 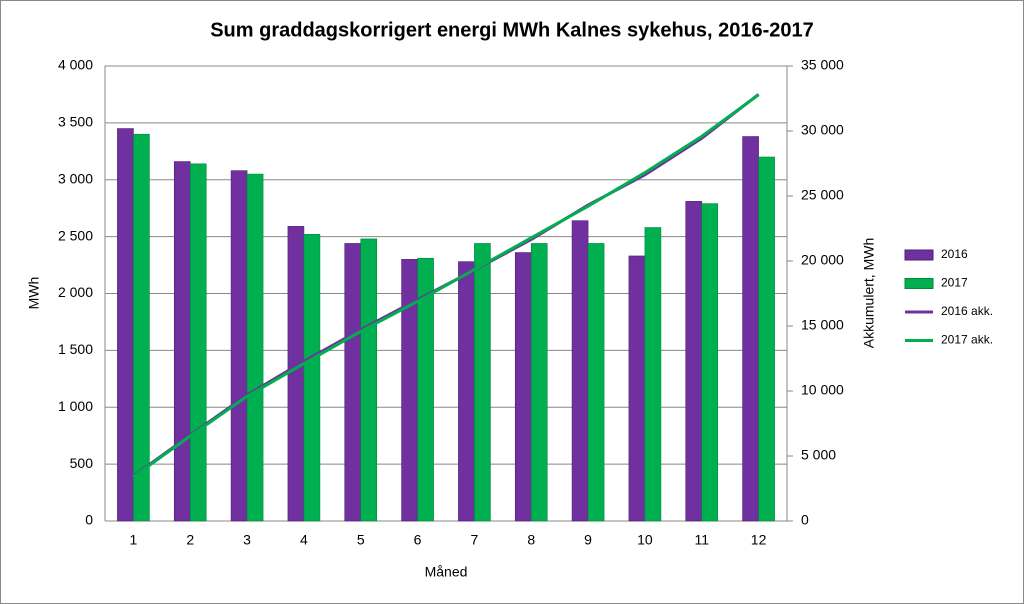 I want to click on y-tick-label: 2 500, so click(x=75, y=235).